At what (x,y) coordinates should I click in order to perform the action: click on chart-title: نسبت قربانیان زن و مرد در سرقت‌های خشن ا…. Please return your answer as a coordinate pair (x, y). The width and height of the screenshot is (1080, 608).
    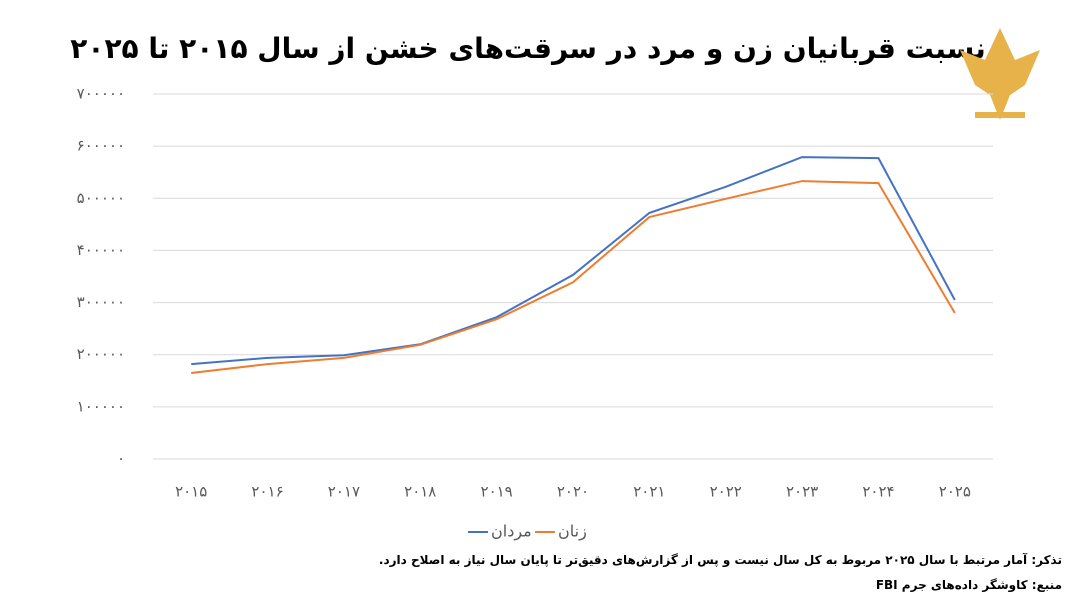
    Looking at the image, I should click on (527, 48).